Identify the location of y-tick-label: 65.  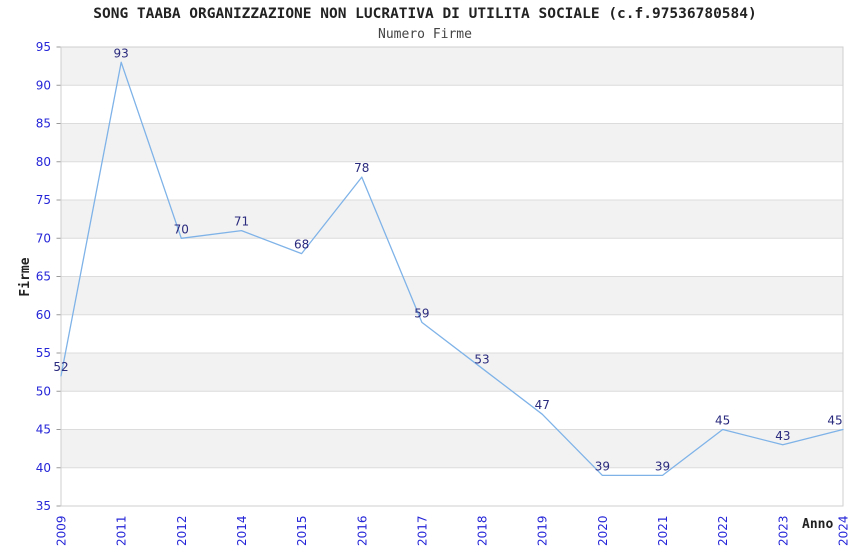
(43, 277).